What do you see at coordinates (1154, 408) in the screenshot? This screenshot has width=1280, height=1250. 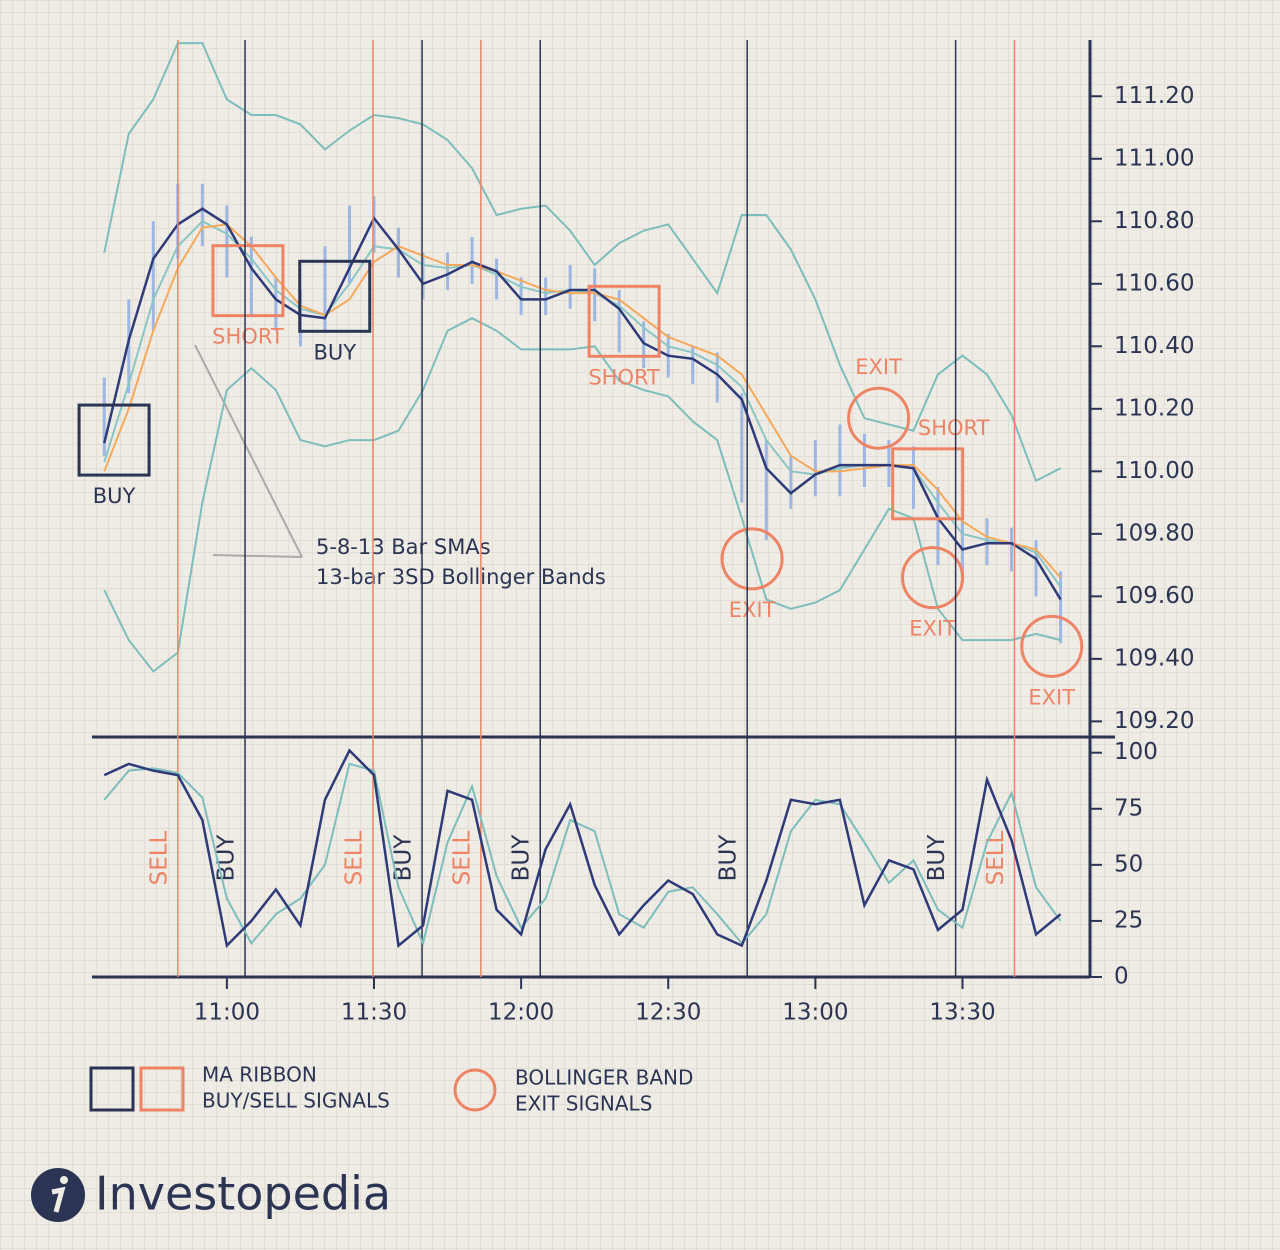 I see `y-tick-label: 110.20` at bounding box center [1154, 408].